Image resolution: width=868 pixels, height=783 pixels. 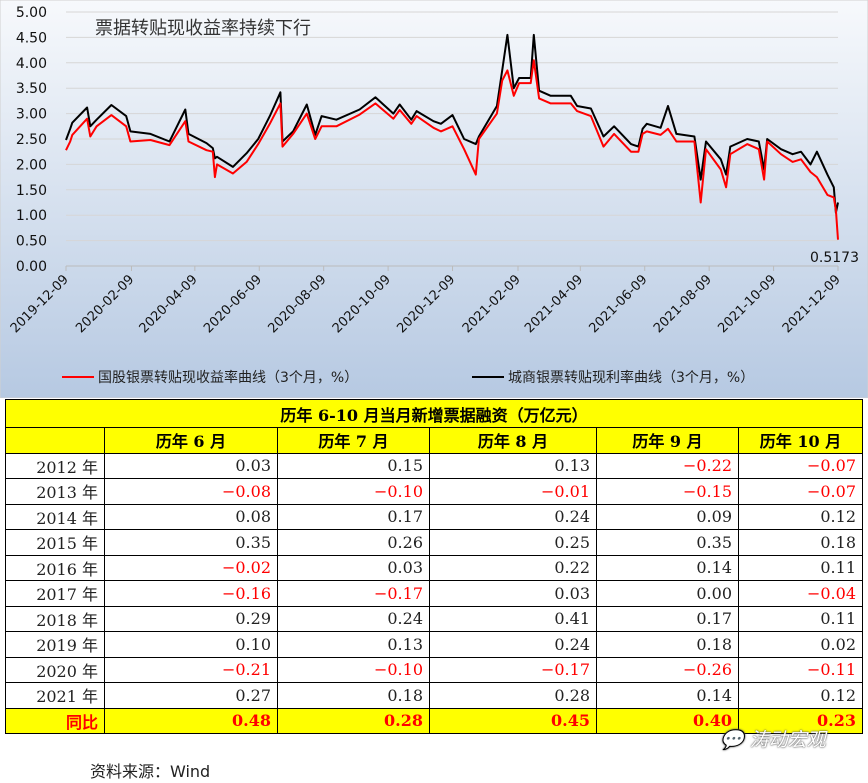 I want to click on table-row: 2018 年 0.29 0.24 0.41 0.17 0.11, so click(x=434, y=618).